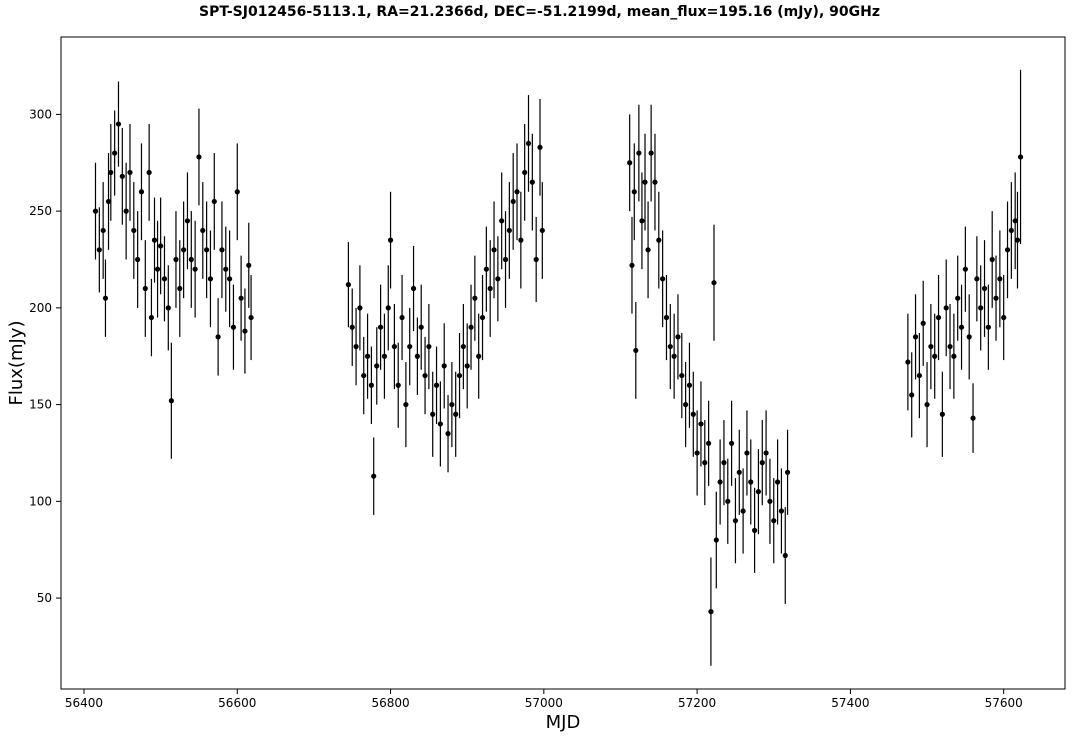  I want to click on y-axis-label: Flux(mJy), so click(16, 363).